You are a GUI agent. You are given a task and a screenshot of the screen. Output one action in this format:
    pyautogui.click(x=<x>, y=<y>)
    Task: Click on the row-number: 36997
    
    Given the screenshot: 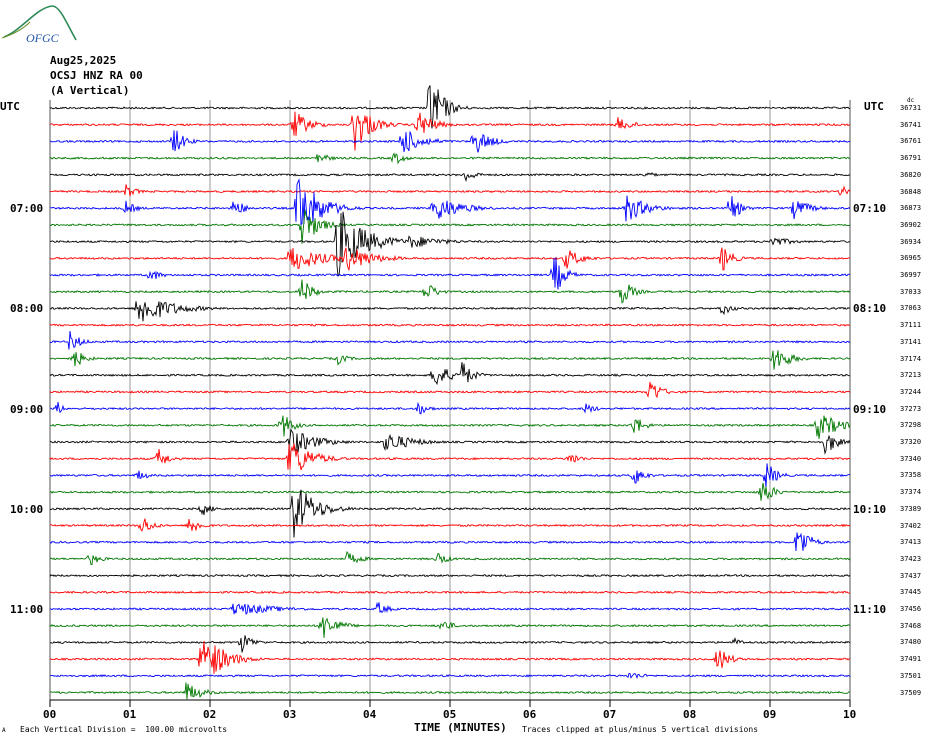 What is the action you would take?
    pyautogui.click(x=911, y=275)
    